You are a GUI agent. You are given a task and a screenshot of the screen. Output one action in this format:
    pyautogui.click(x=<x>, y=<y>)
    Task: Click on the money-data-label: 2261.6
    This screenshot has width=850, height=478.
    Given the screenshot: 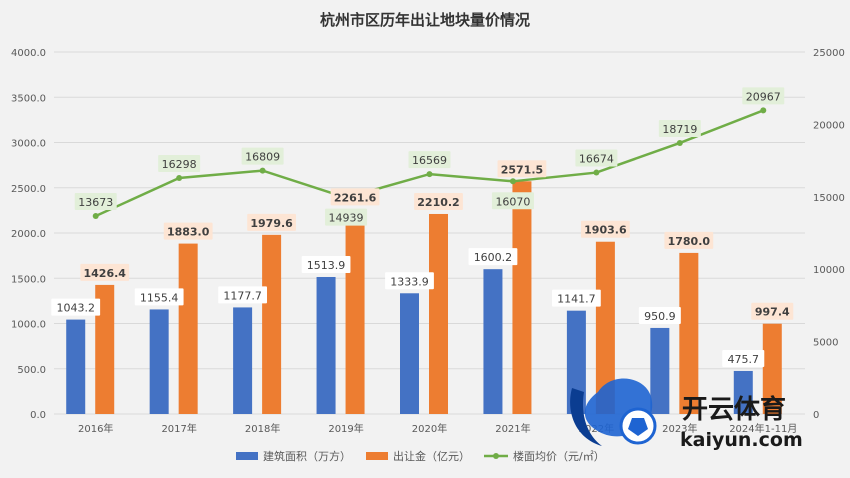 What is the action you would take?
    pyautogui.click(x=355, y=197)
    